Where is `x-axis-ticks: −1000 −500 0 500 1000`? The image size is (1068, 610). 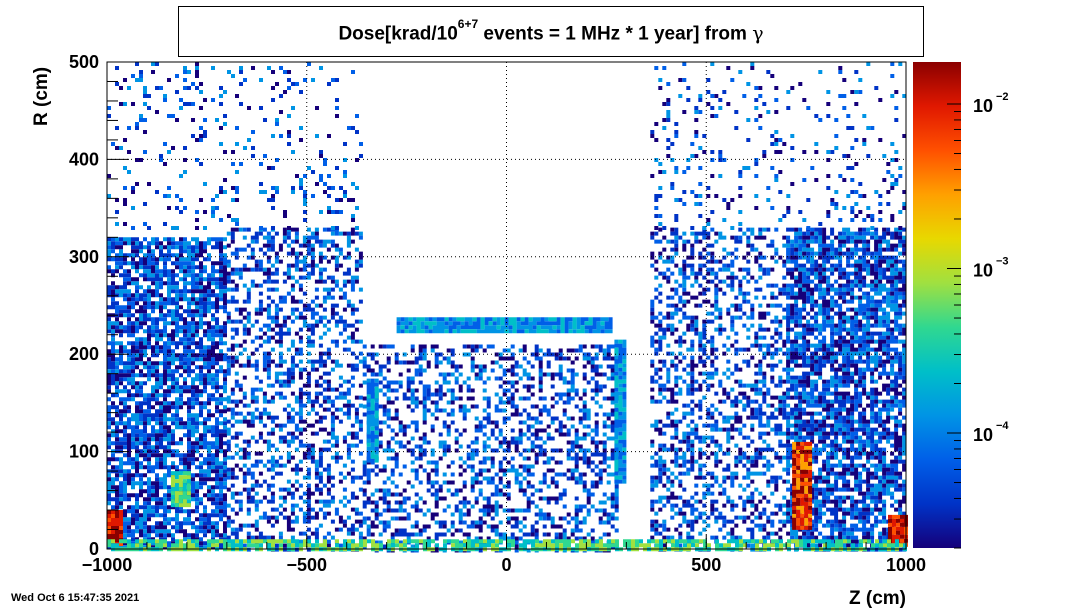
x-axis-ticks: −1000 −500 0 500 1000 is located at coordinates (504, 555).